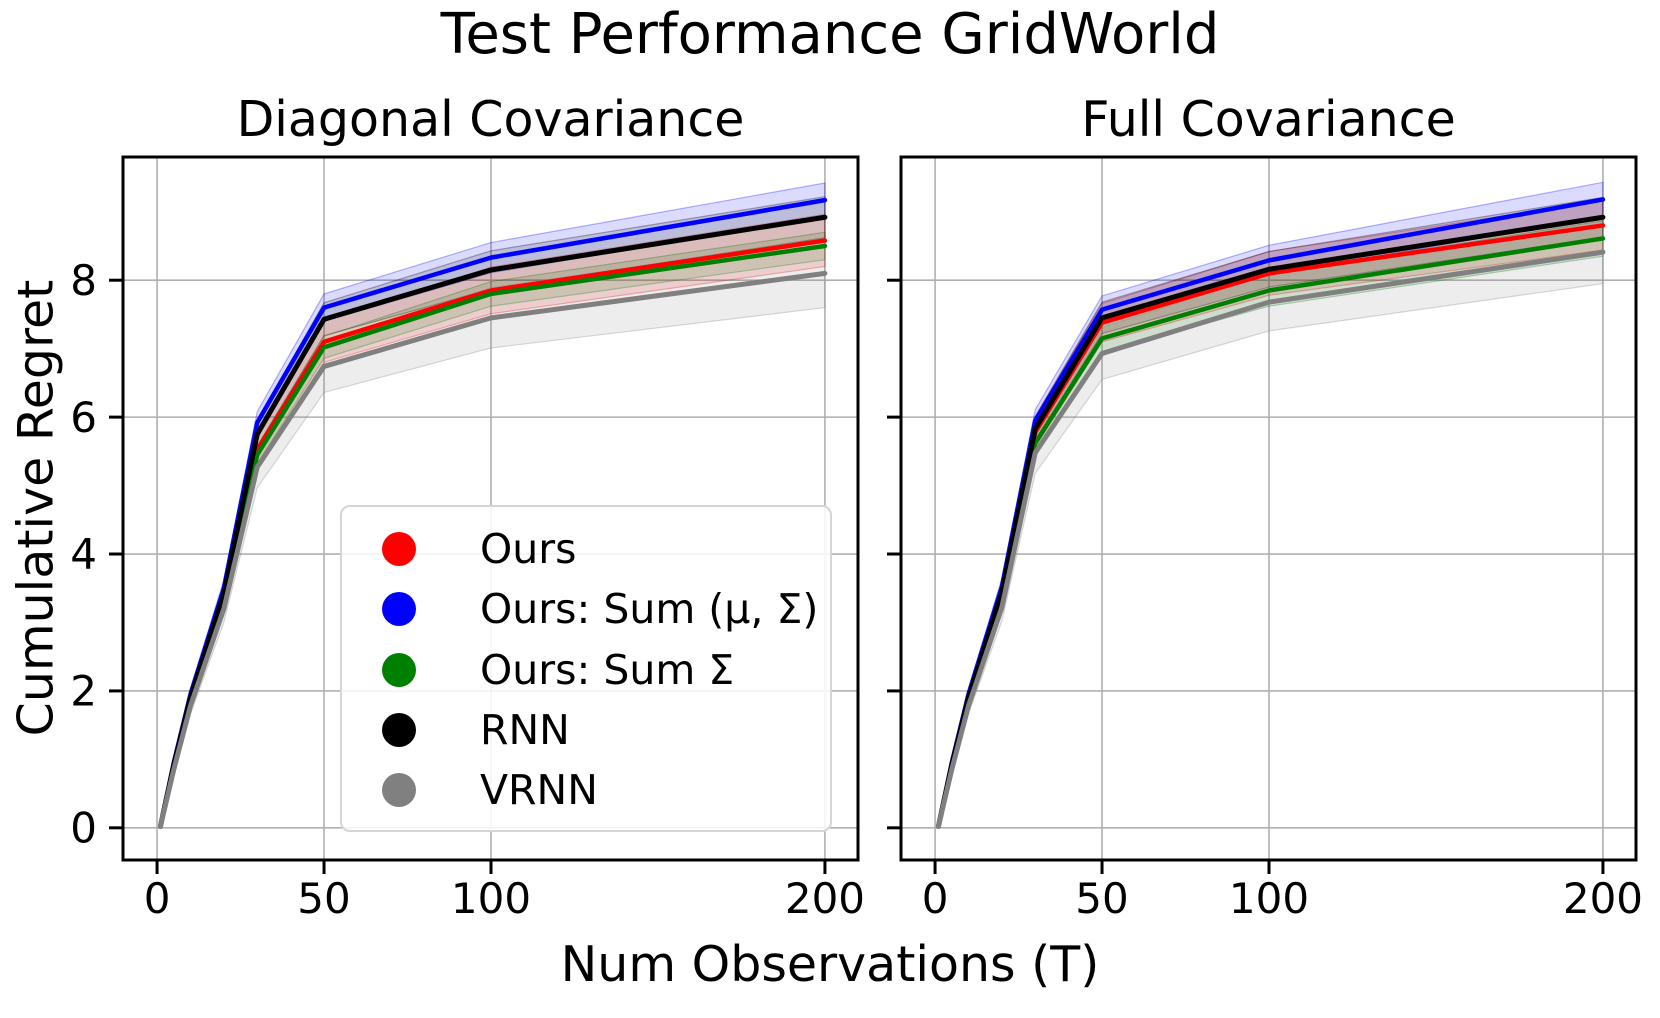 This screenshot has height=1018, width=1660. Describe the element at coordinates (601, 729) in the screenshot. I see `legend-item: RNN` at that location.